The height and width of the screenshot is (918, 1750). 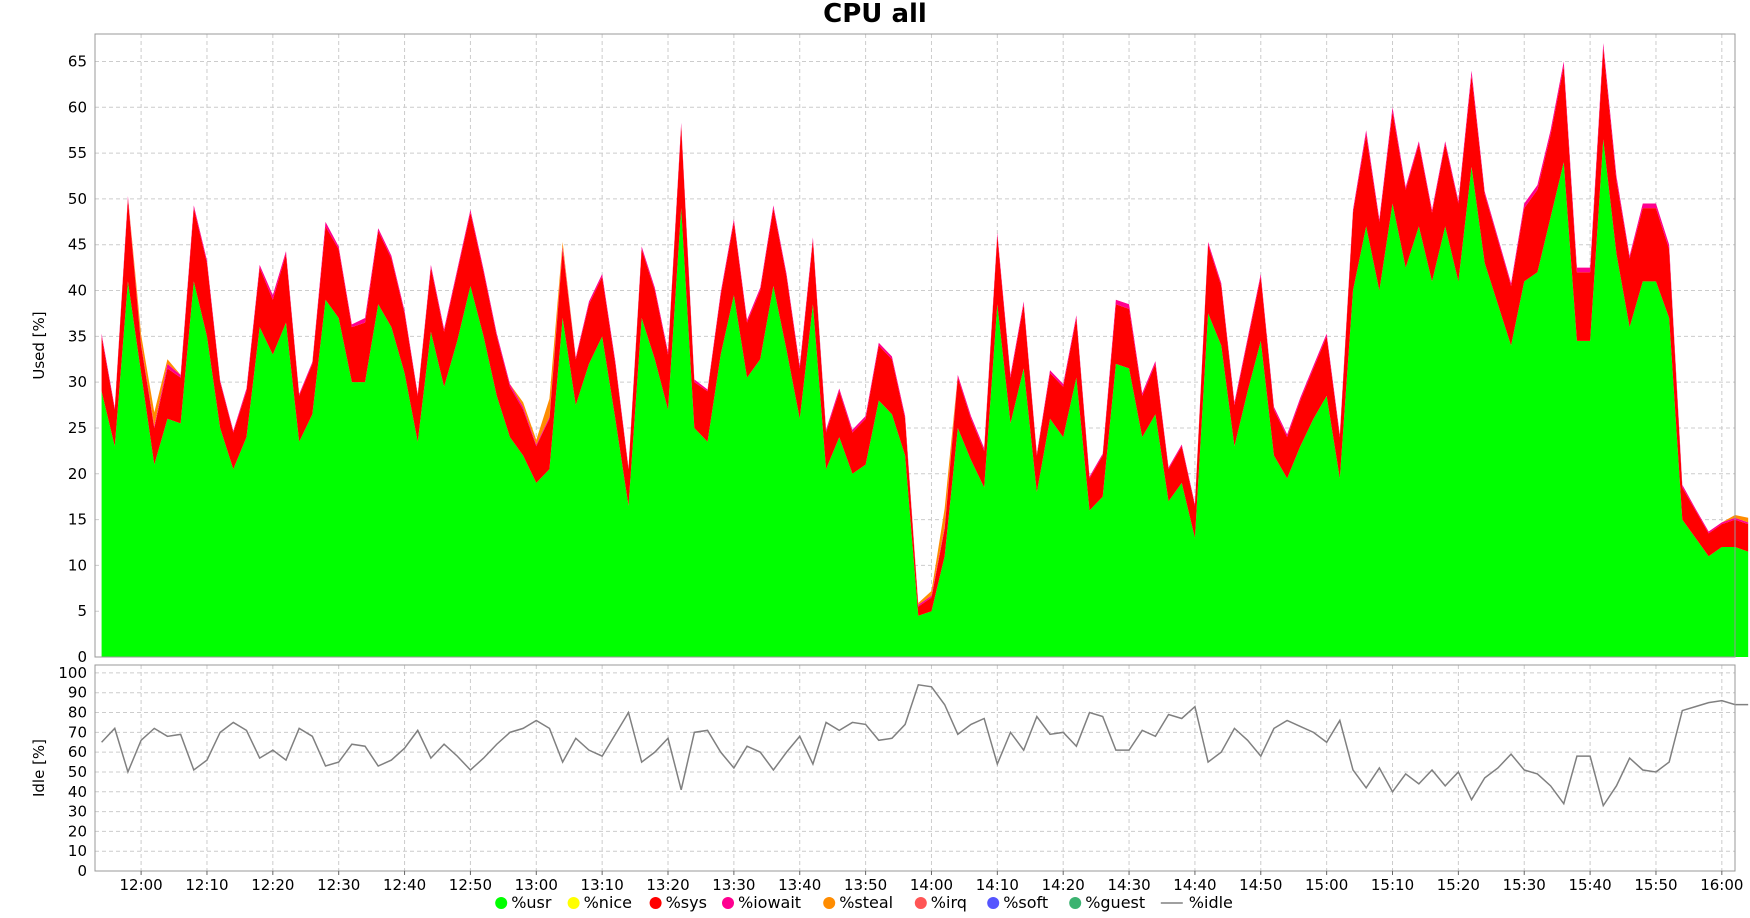 I want to click on series-idle-line, so click(x=925, y=745).